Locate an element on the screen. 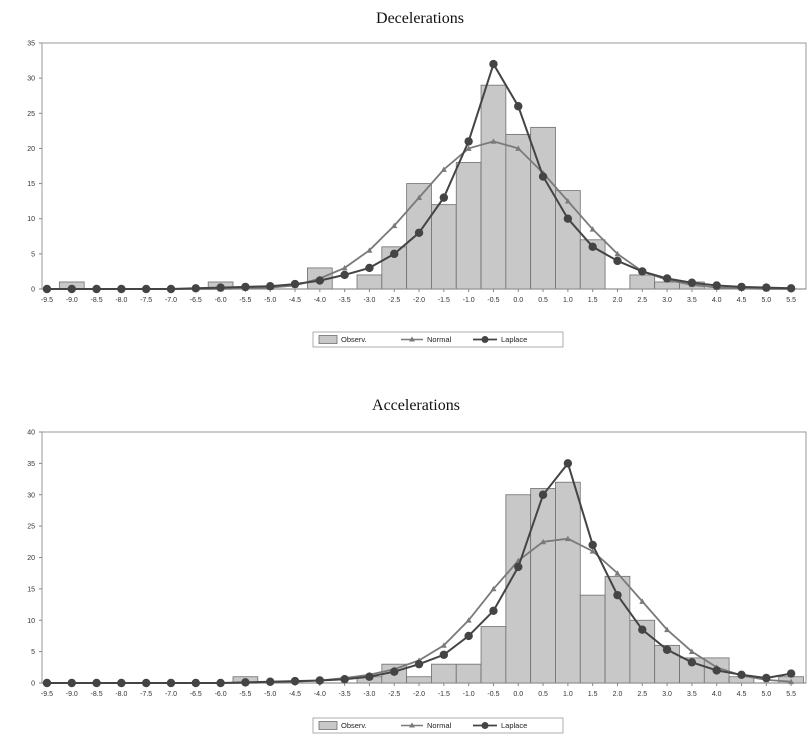 This screenshot has height=738, width=808. legend-laplace-marker is located at coordinates (485, 339).